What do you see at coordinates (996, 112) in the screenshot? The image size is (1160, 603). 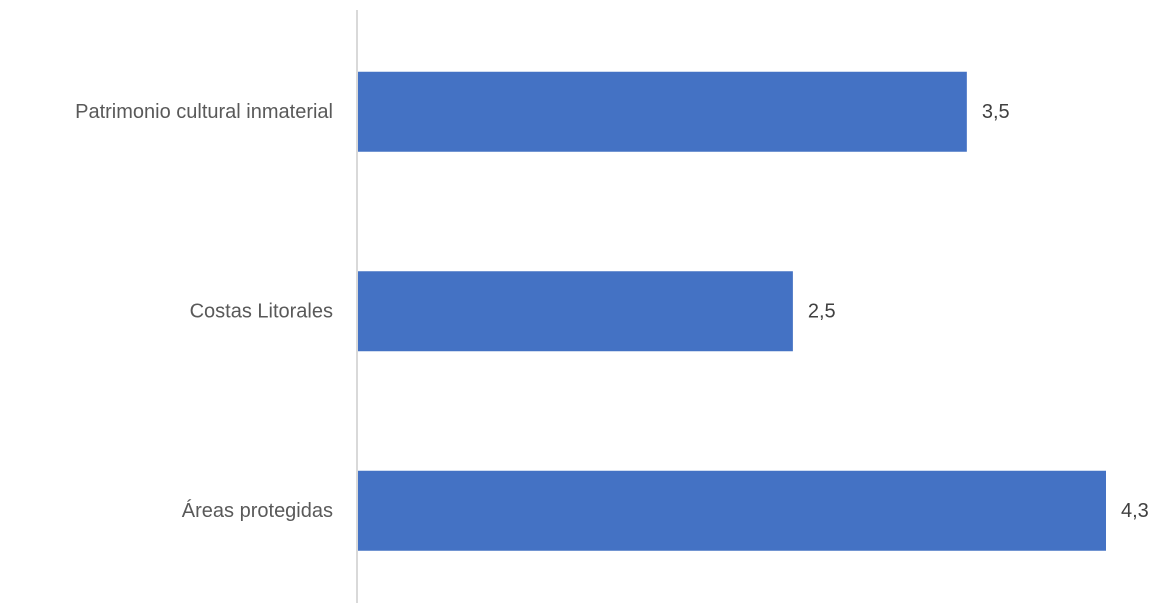 I see `value-label: 3,5` at bounding box center [996, 112].